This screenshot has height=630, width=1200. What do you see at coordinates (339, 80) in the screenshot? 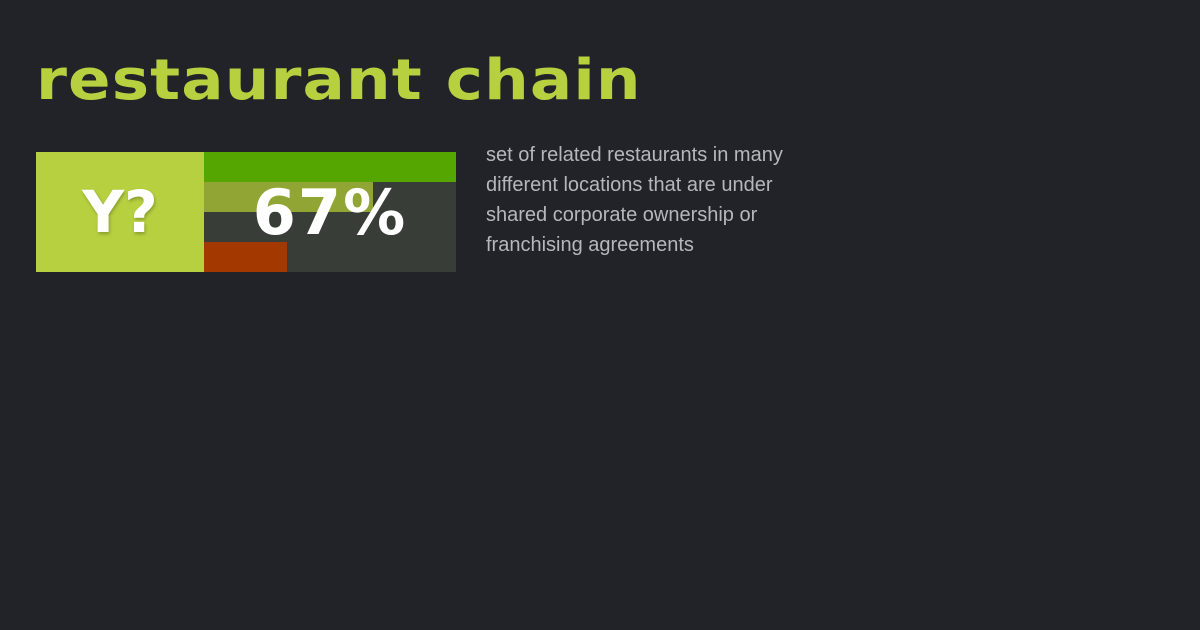
I see `page-title: restaurant chain` at bounding box center [339, 80].